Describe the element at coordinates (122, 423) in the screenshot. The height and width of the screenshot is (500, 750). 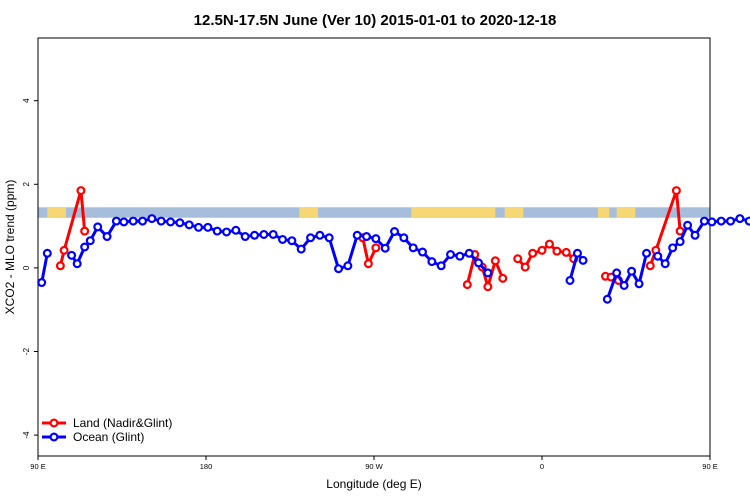
I see `legend-label: Land (Nadir&Glint)` at that location.